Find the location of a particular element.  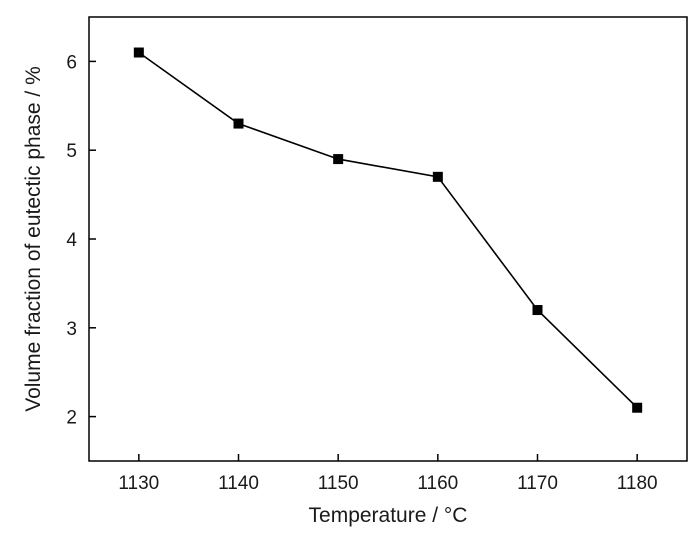

x-tick-label: 1150 is located at coordinates (338, 483).